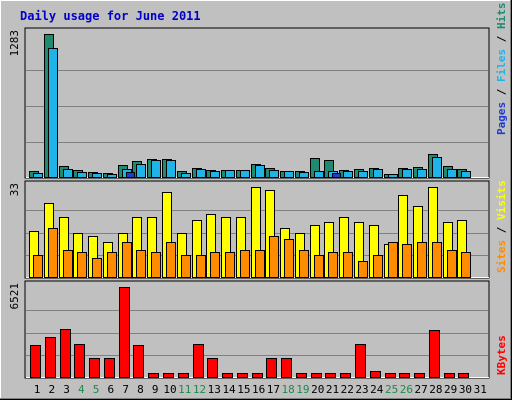  Describe the element at coordinates (421, 389) in the screenshot. I see `x-tick-label: 27` at that location.